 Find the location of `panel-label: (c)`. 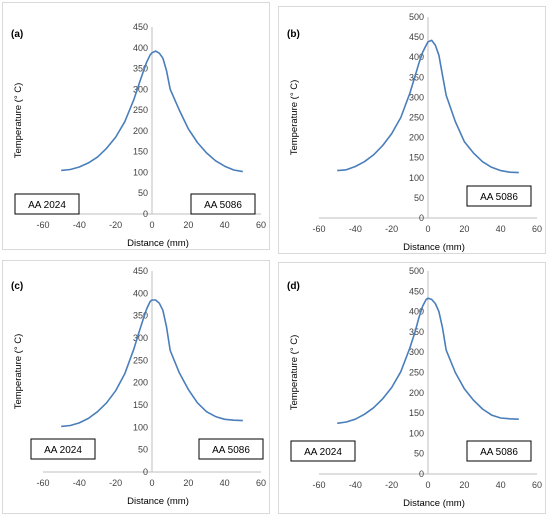

panel-label: (c) is located at coordinates (17, 286).